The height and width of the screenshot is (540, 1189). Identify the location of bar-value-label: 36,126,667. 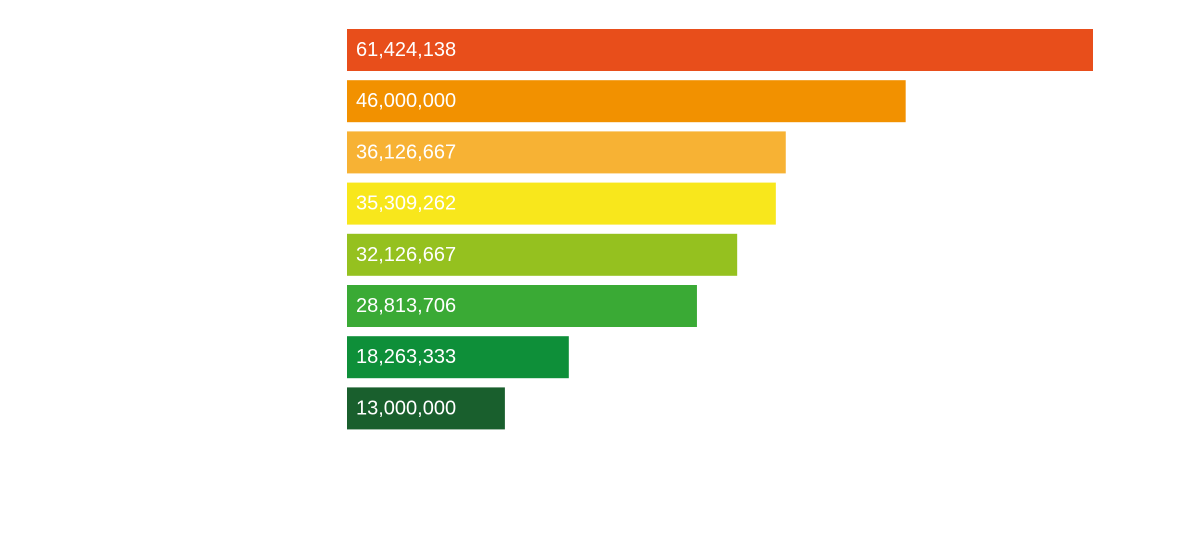
(406, 152).